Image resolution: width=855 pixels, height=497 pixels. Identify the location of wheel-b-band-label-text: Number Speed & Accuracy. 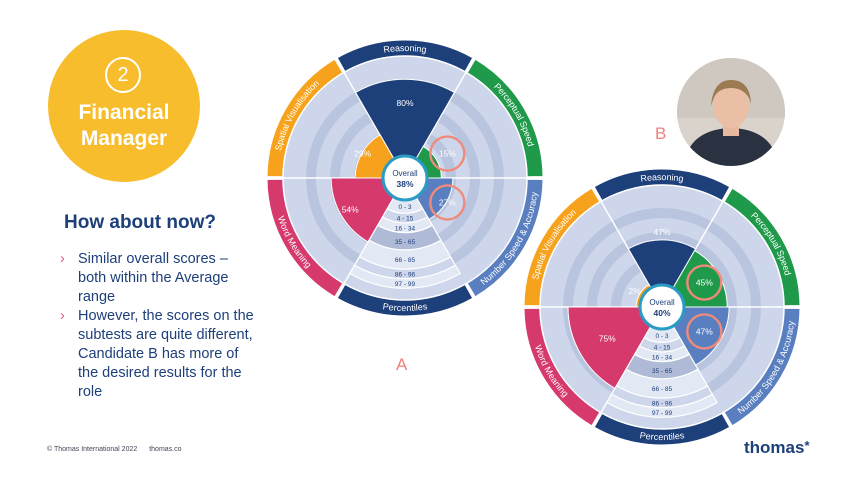
(766, 368).